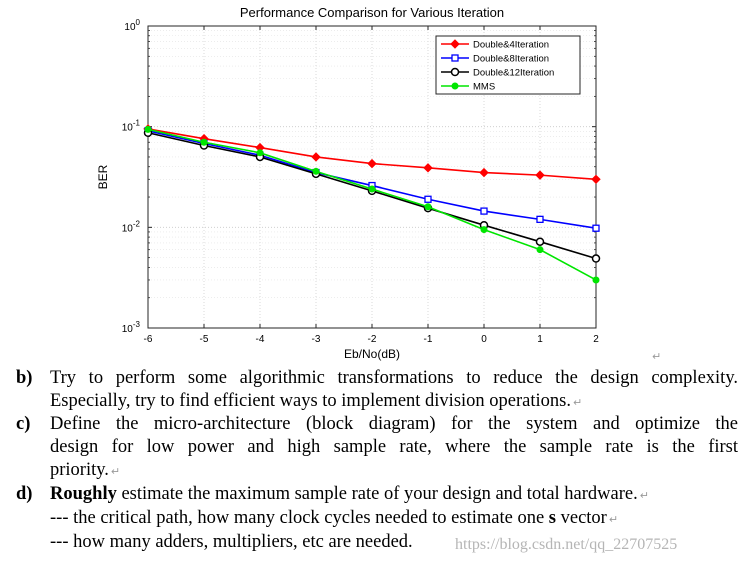 Image resolution: width=755 pixels, height=567 pixels. I want to click on x-tick-label: -2, so click(372, 339).